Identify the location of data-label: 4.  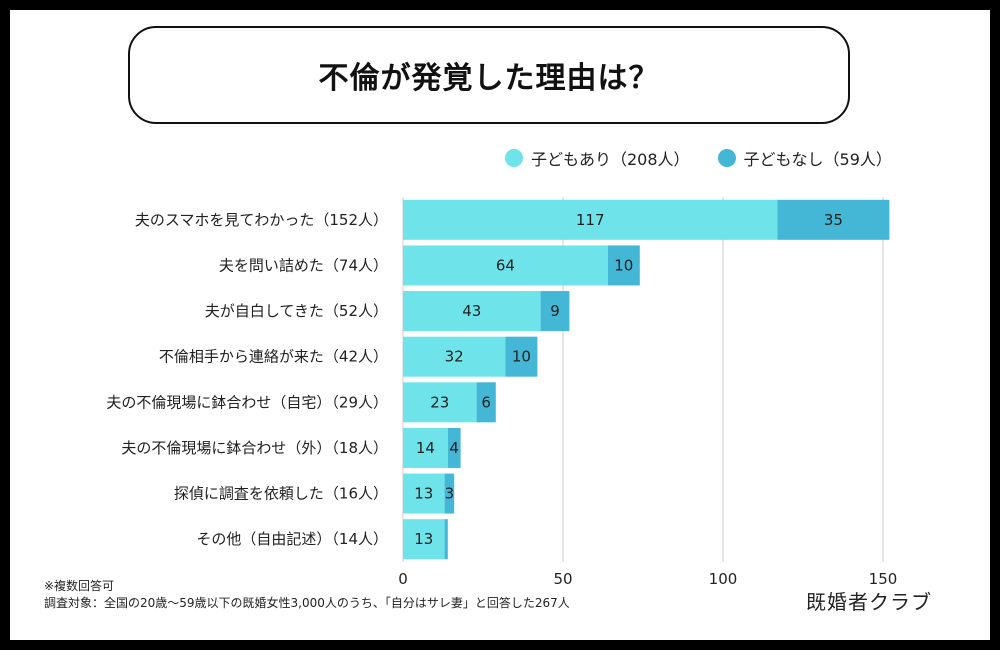
(454, 448).